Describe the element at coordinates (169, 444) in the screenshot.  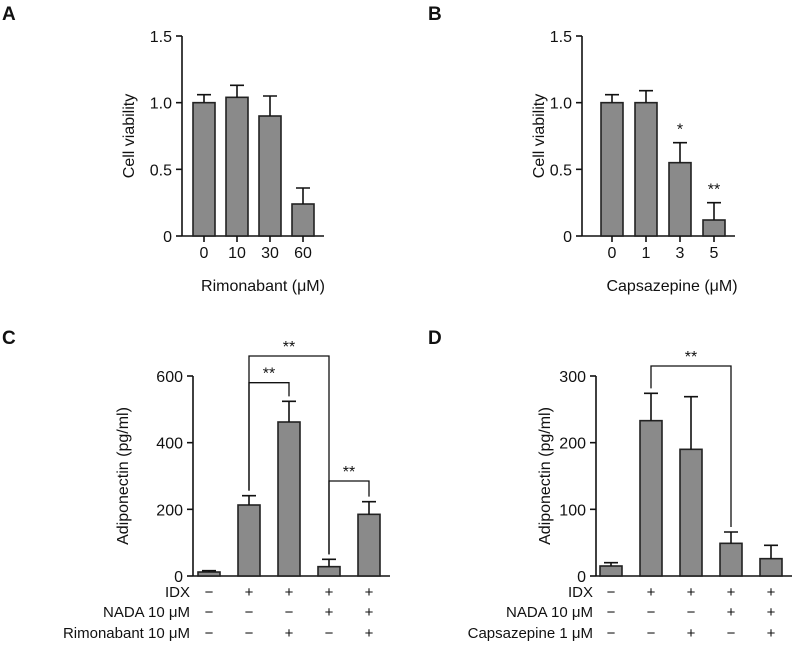
I see `panel-c-y-tick-label: 400` at that location.